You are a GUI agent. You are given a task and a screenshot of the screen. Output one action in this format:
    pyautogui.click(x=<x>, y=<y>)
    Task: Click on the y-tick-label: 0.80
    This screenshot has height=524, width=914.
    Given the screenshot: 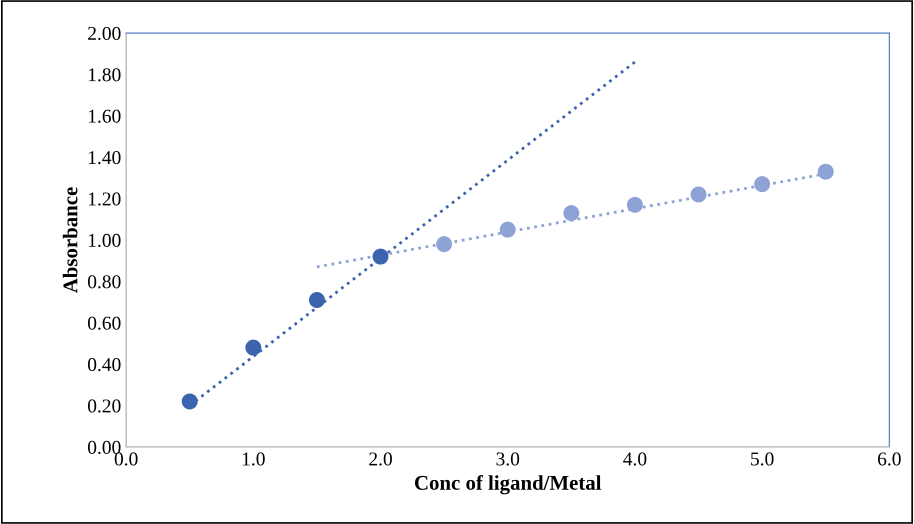 What is the action you would take?
    pyautogui.click(x=104, y=281)
    